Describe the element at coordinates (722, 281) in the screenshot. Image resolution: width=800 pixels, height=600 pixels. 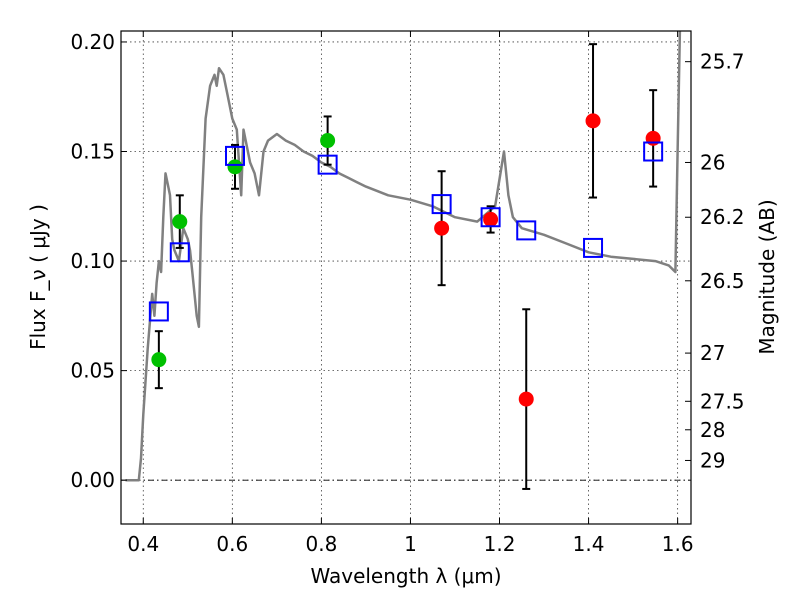
I see `mag-tick-label: 26.5` at that location.